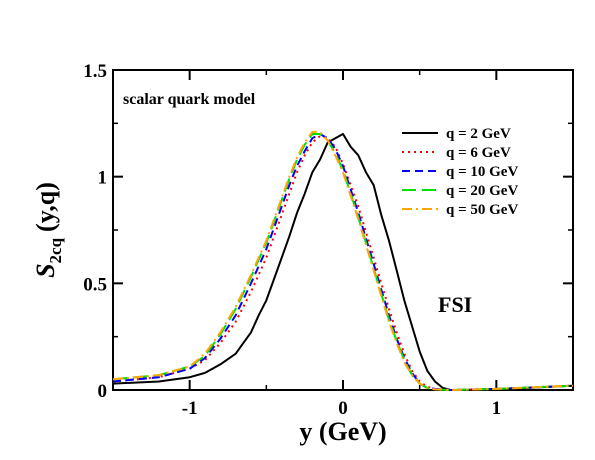 The width and height of the screenshot is (595, 460). Describe the element at coordinates (103, 178) in the screenshot. I see `y-tick-label: 1` at that location.